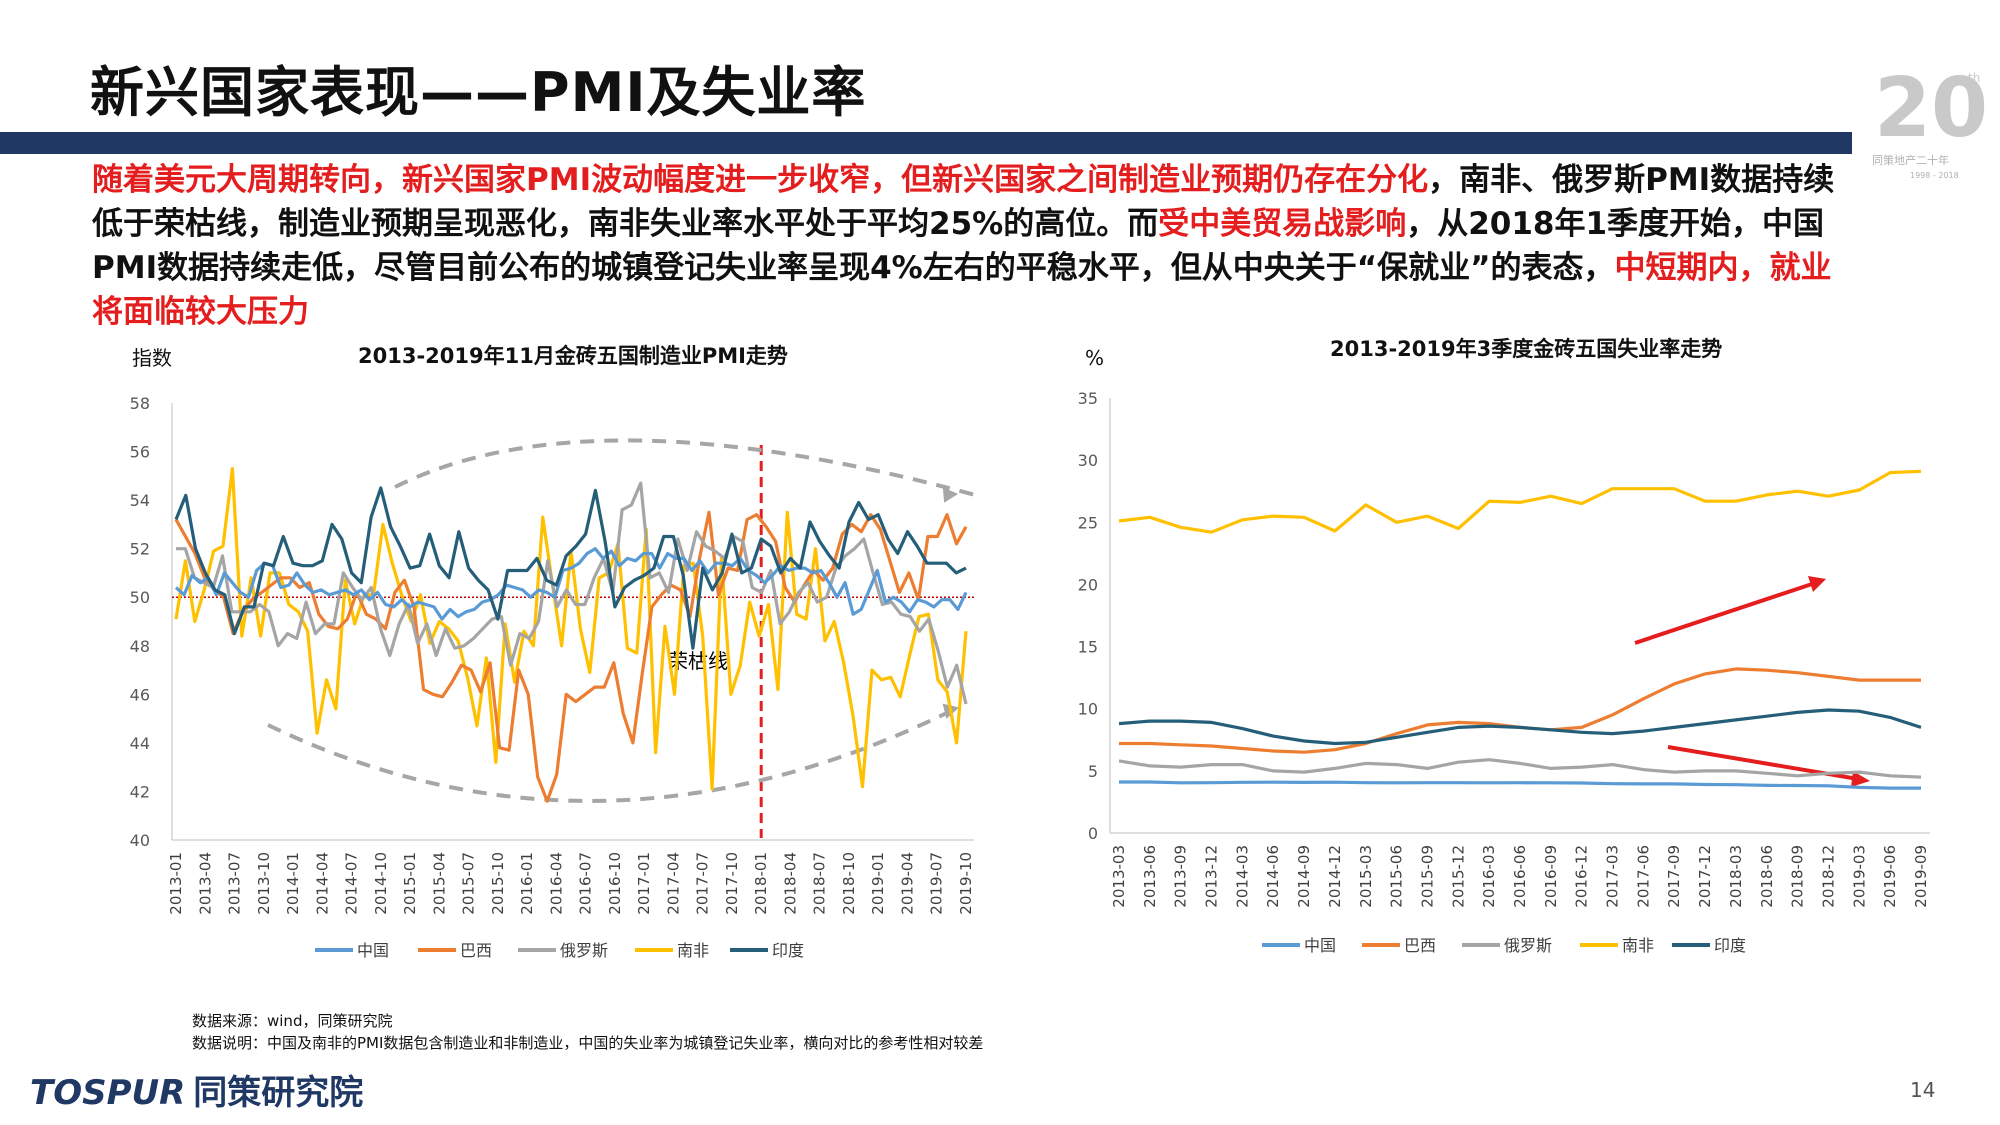 This screenshot has width=2000, height=1125. I want to click on pmi-x-tick-label: 2016-04, so click(556, 883).